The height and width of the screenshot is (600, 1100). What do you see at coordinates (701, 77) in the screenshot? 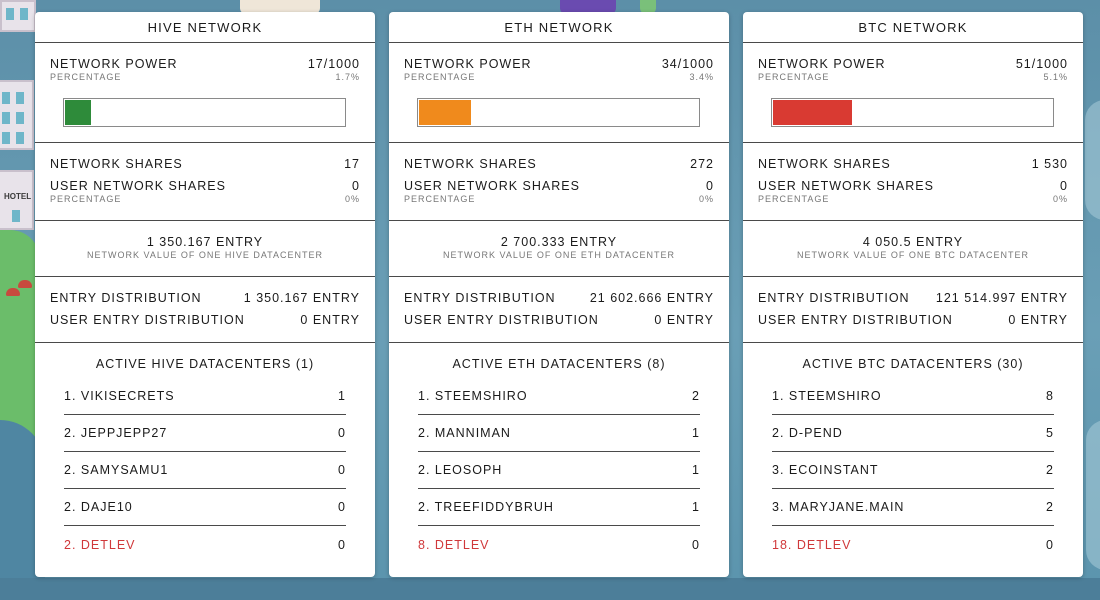
I see `power-percent-value: 3.4%` at bounding box center [701, 77].